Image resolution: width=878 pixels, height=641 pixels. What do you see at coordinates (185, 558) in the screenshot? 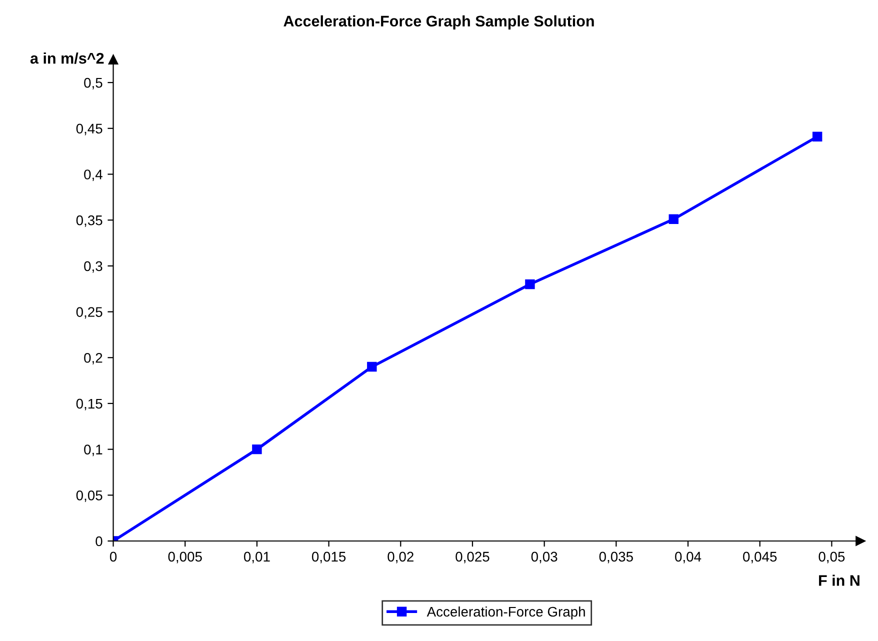
I see `x-tick-label: 0,005` at bounding box center [185, 558].